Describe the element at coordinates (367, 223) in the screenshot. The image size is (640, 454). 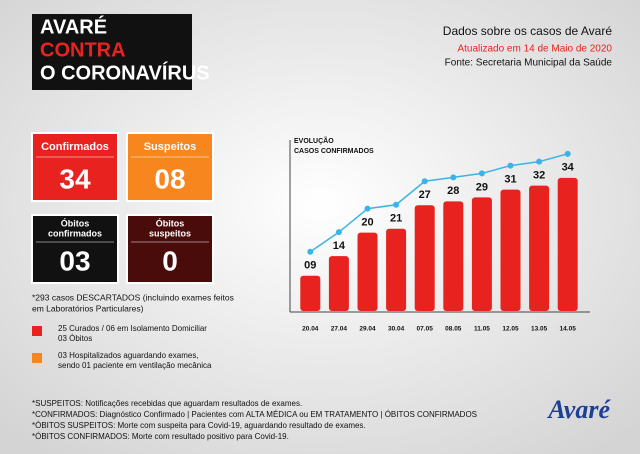
I see `value-label: 20` at that location.